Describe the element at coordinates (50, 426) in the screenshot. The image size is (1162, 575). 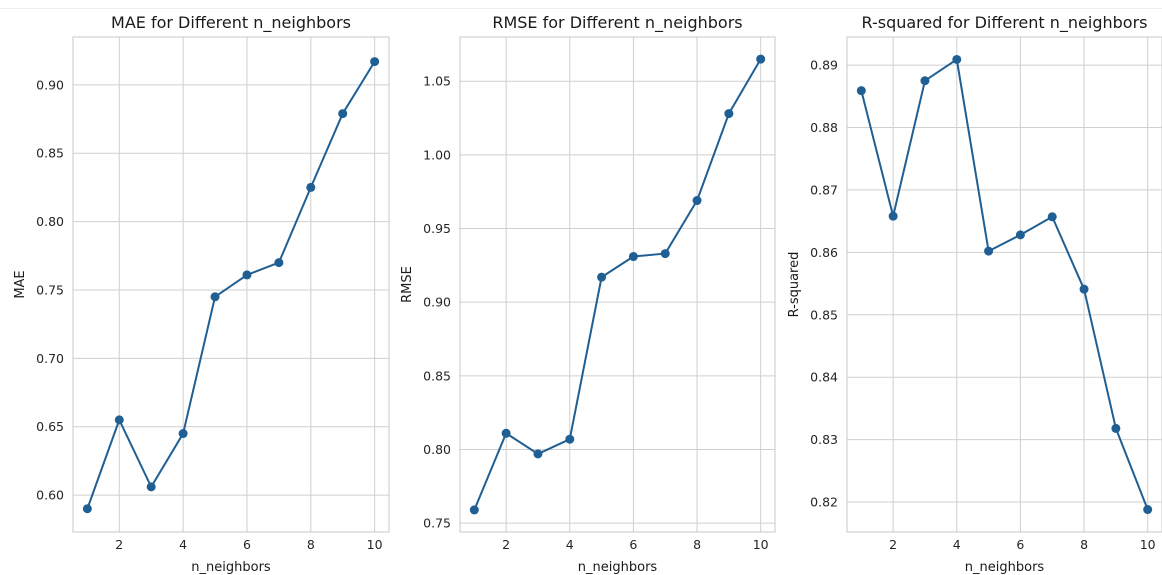
I see `y-tick-label: 0.65` at that location.